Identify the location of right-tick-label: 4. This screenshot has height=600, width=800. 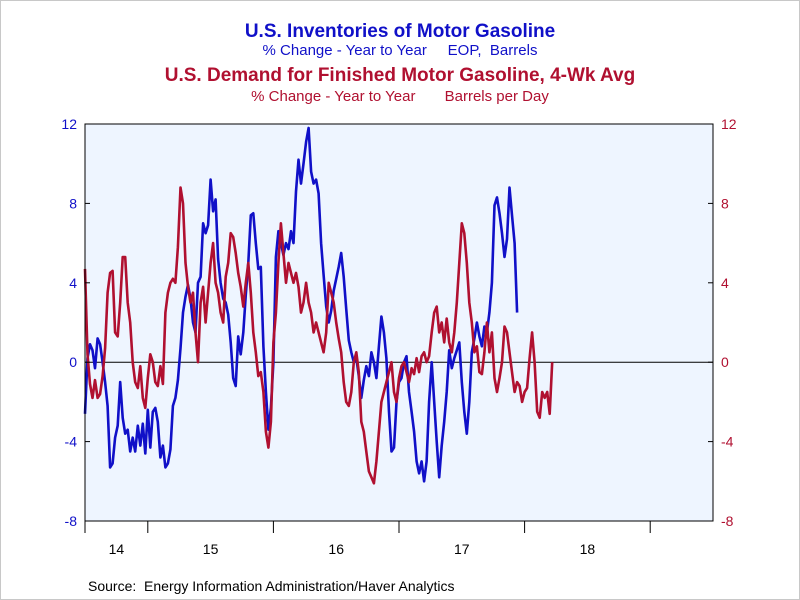
(725, 283).